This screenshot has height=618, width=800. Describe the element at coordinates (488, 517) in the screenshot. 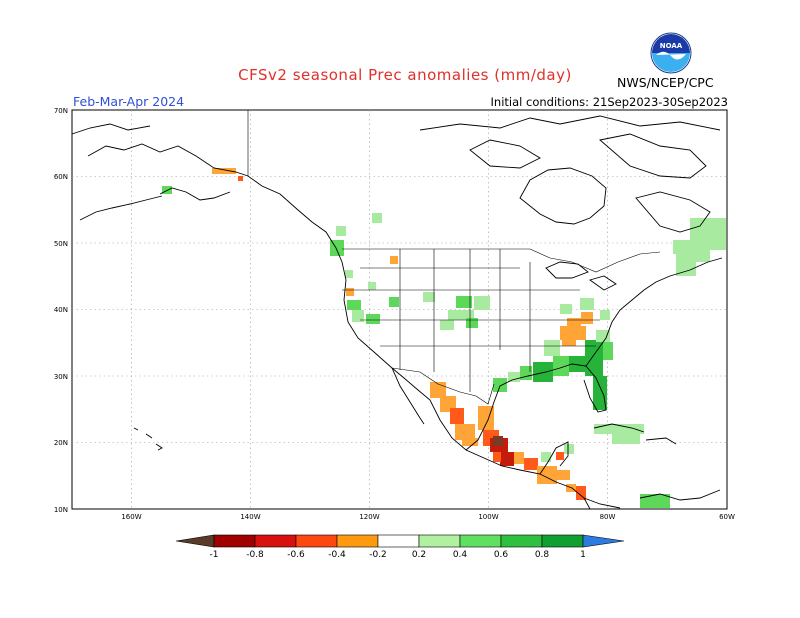

I see `lon-label: 100W` at that location.